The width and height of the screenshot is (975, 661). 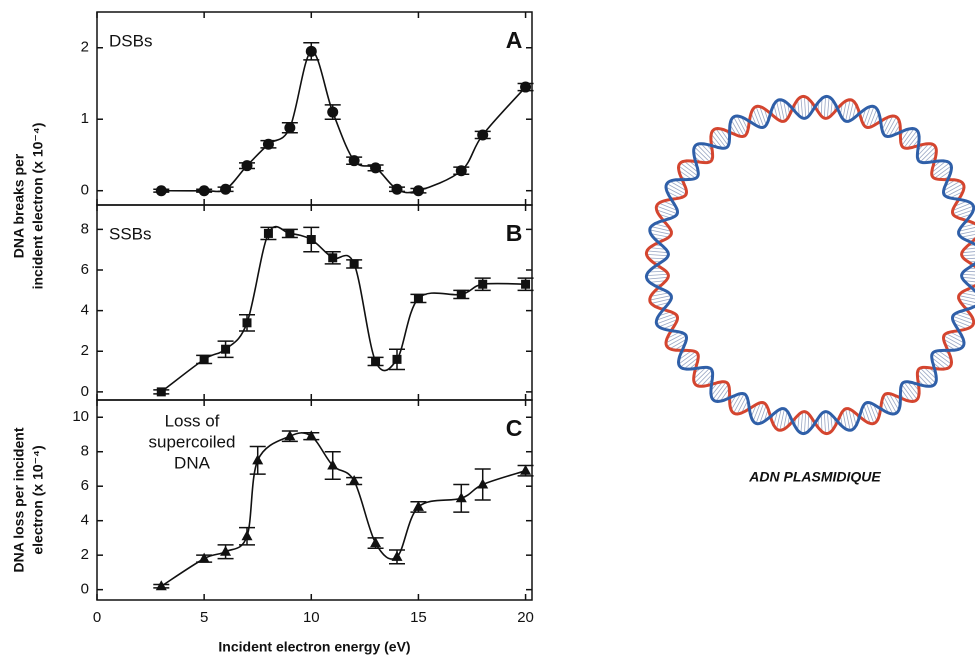 What do you see at coordinates (85, 228) in the screenshot?
I see `y-tick-label: 8` at bounding box center [85, 228].